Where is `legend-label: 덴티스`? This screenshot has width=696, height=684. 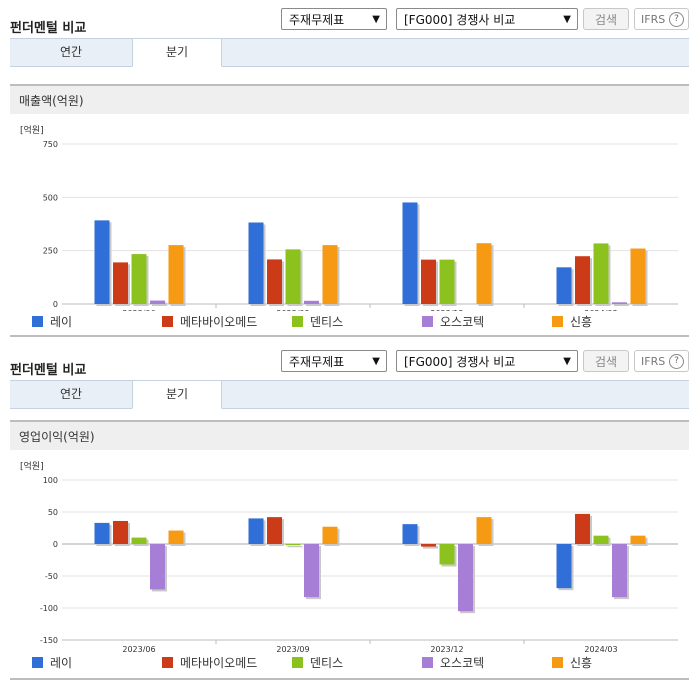
legend-label: 덴티스 is located at coordinates (327, 322).